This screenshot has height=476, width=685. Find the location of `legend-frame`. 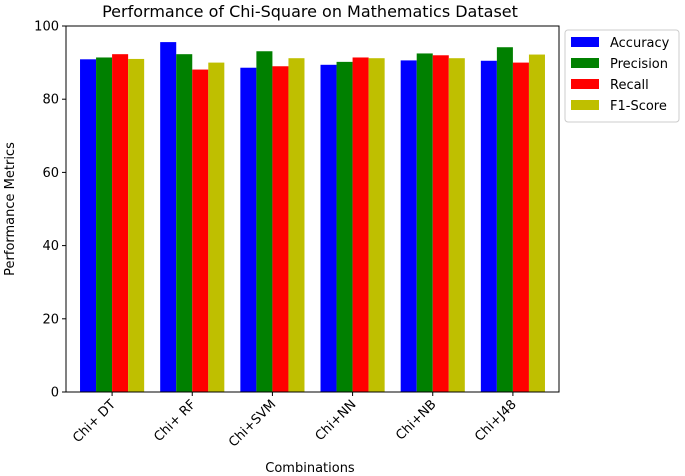

legend-frame is located at coordinates (622, 76).